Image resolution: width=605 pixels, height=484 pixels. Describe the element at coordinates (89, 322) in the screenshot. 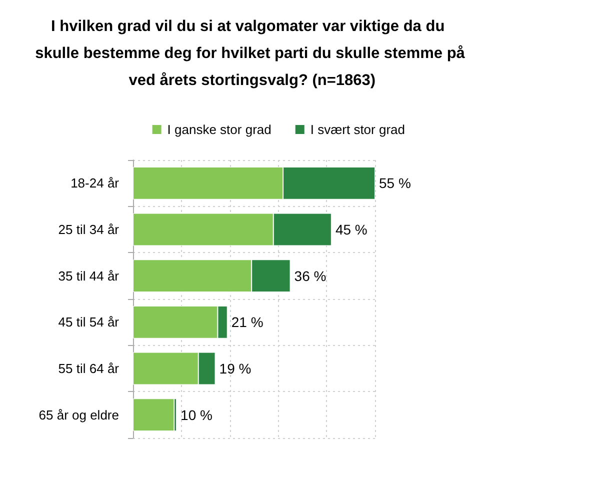

I see `y-tick-label: 45 til 54 år` at that location.